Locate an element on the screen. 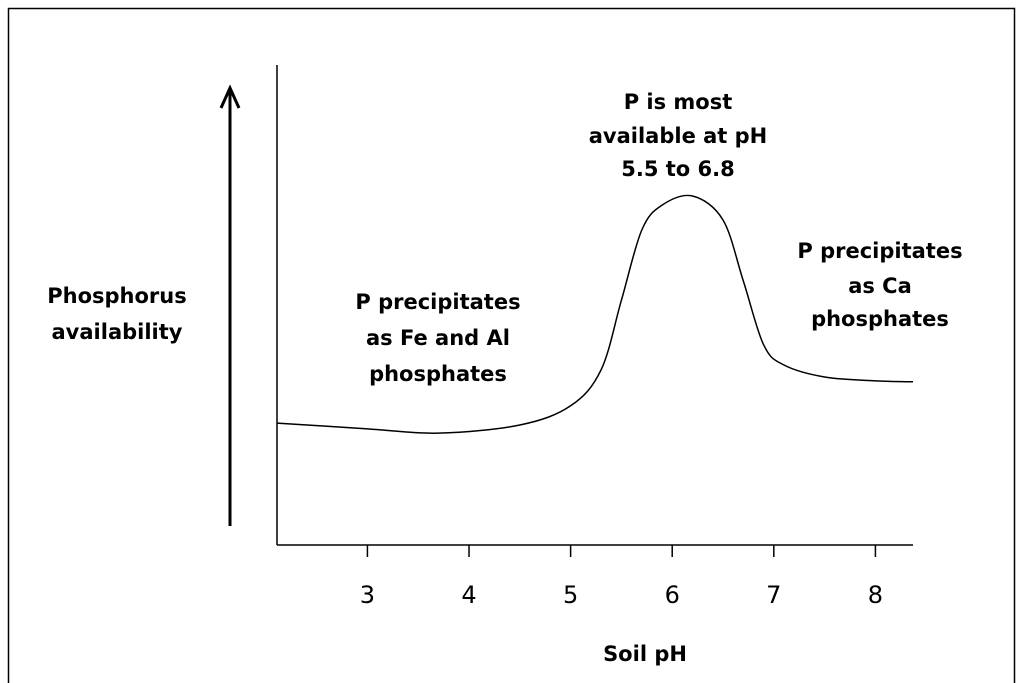 The width and height of the screenshot is (1023, 683). x-axis-label: Soil pH is located at coordinates (645, 654).